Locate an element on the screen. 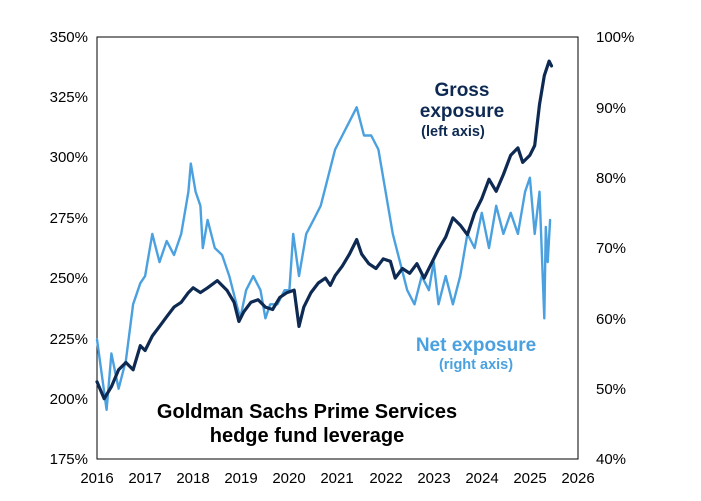 The width and height of the screenshot is (701, 501). x-tick-label: 2020 is located at coordinates (288, 478).